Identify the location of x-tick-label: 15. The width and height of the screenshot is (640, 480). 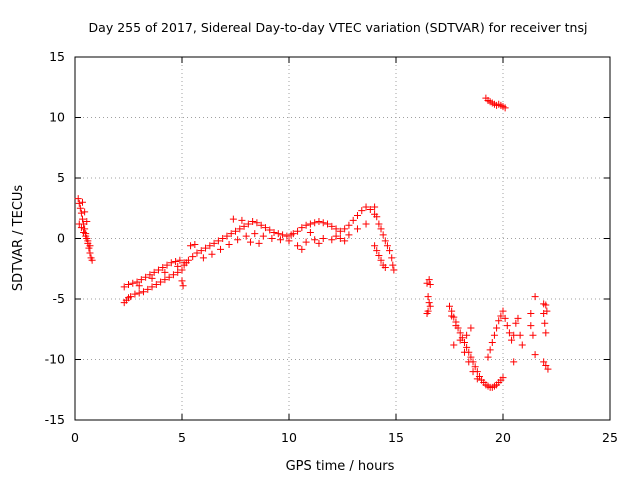
(396, 437).